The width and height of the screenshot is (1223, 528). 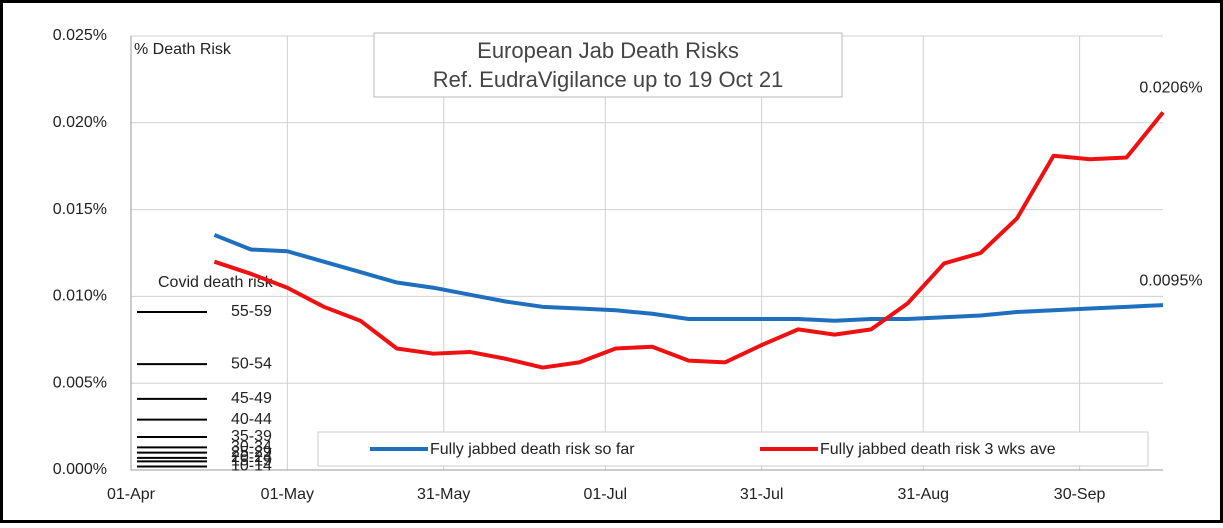 I want to click on covid-group-label: 35-39, so click(x=251, y=436).